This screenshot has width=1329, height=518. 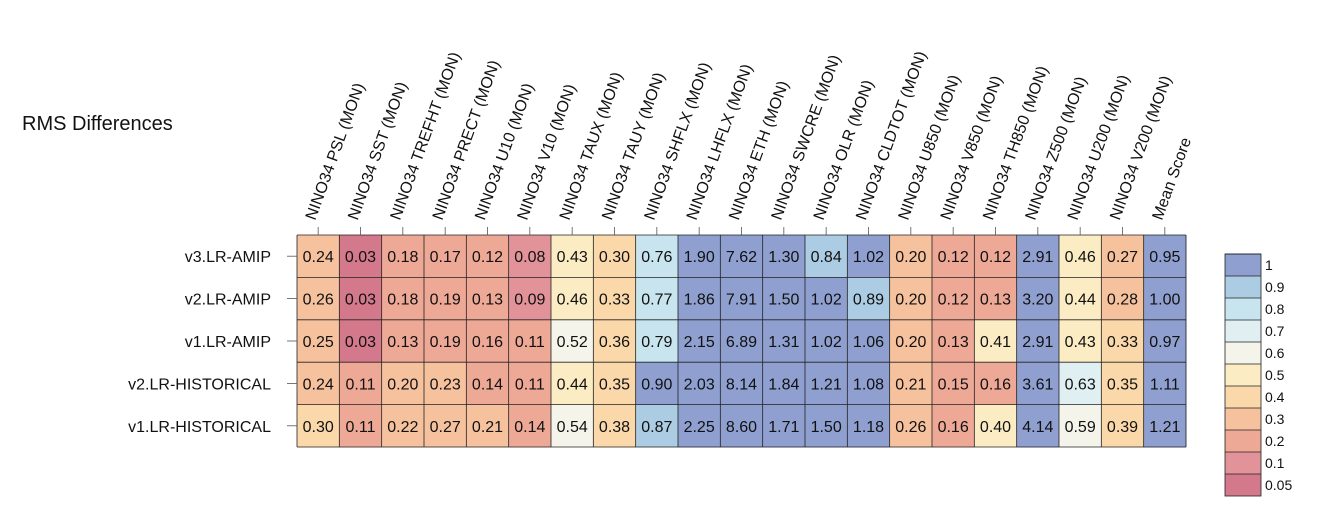 I want to click on colorbar-tick-label: 0.1, so click(x=1275, y=463).